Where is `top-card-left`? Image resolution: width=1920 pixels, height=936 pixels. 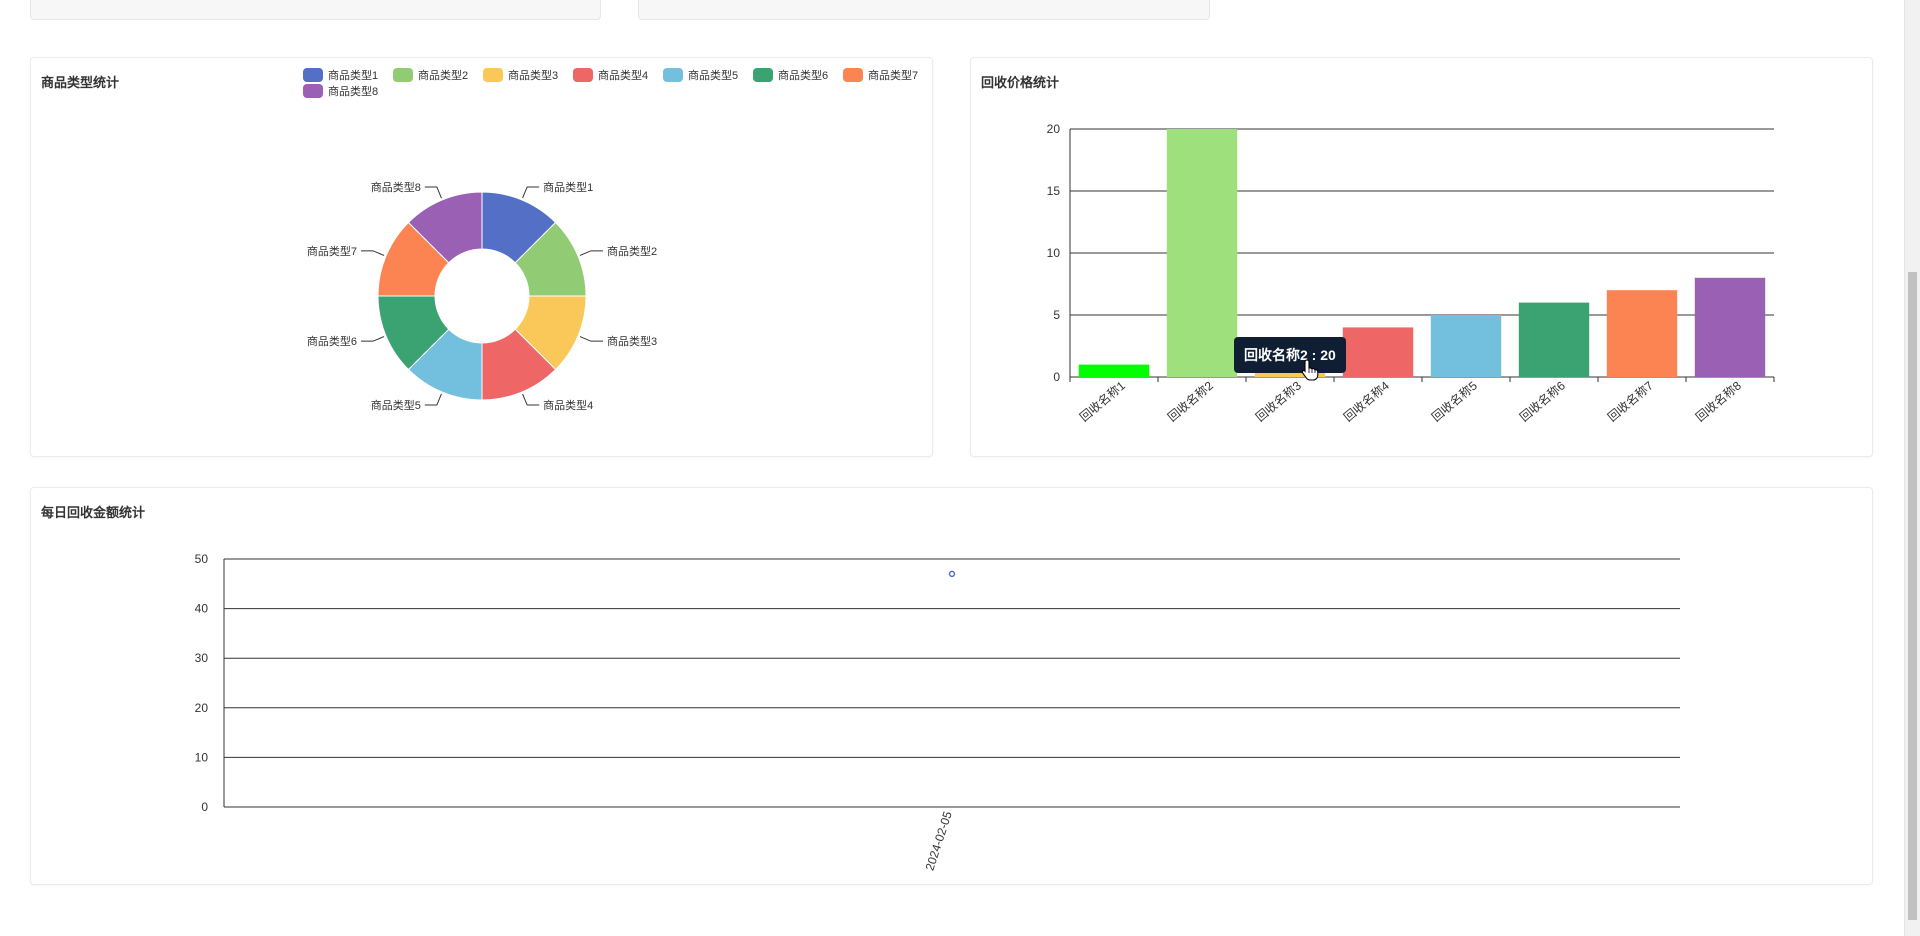
top-card-left is located at coordinates (315, 10).